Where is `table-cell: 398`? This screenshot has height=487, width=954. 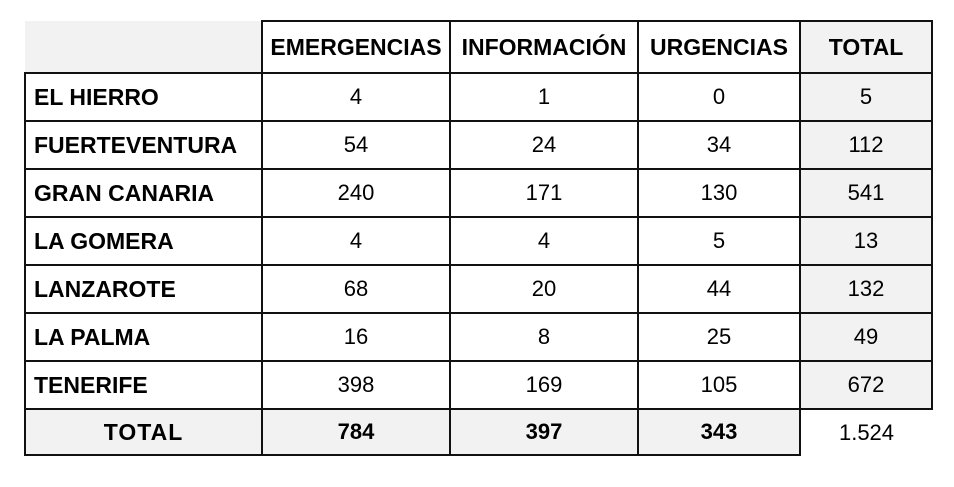 table-cell: 398 is located at coordinates (356, 385).